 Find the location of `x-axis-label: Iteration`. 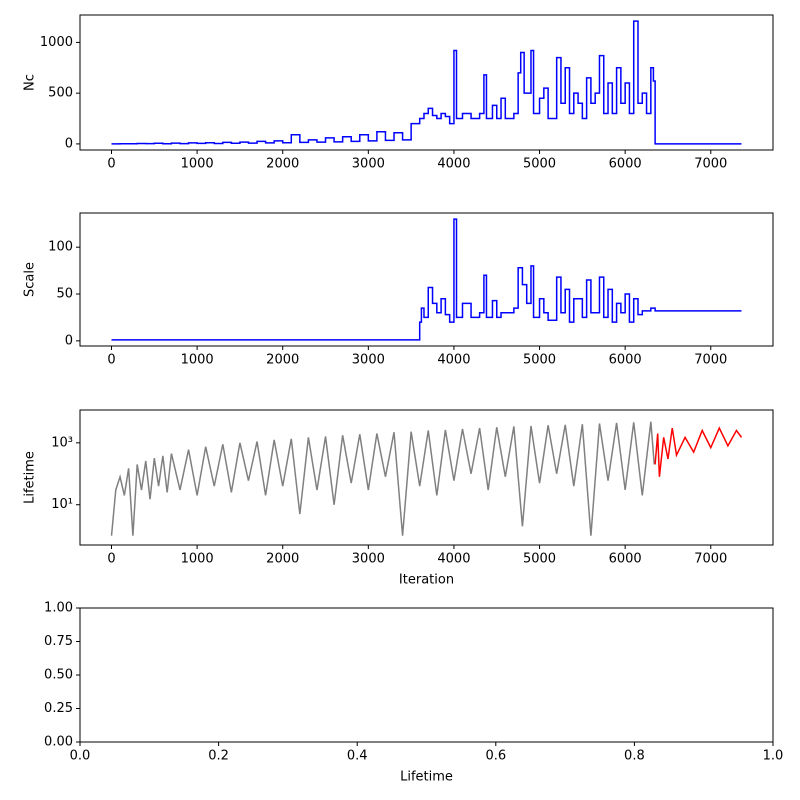

x-axis-label: Iteration is located at coordinates (426, 580).